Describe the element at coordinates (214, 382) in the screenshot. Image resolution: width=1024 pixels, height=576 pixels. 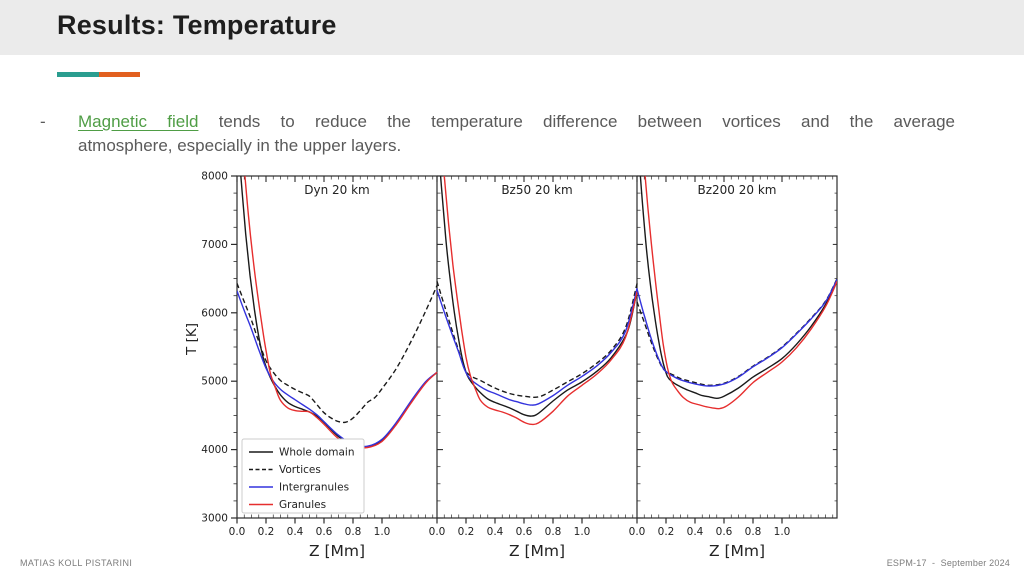
I see `svg-text: 5000` at that location.